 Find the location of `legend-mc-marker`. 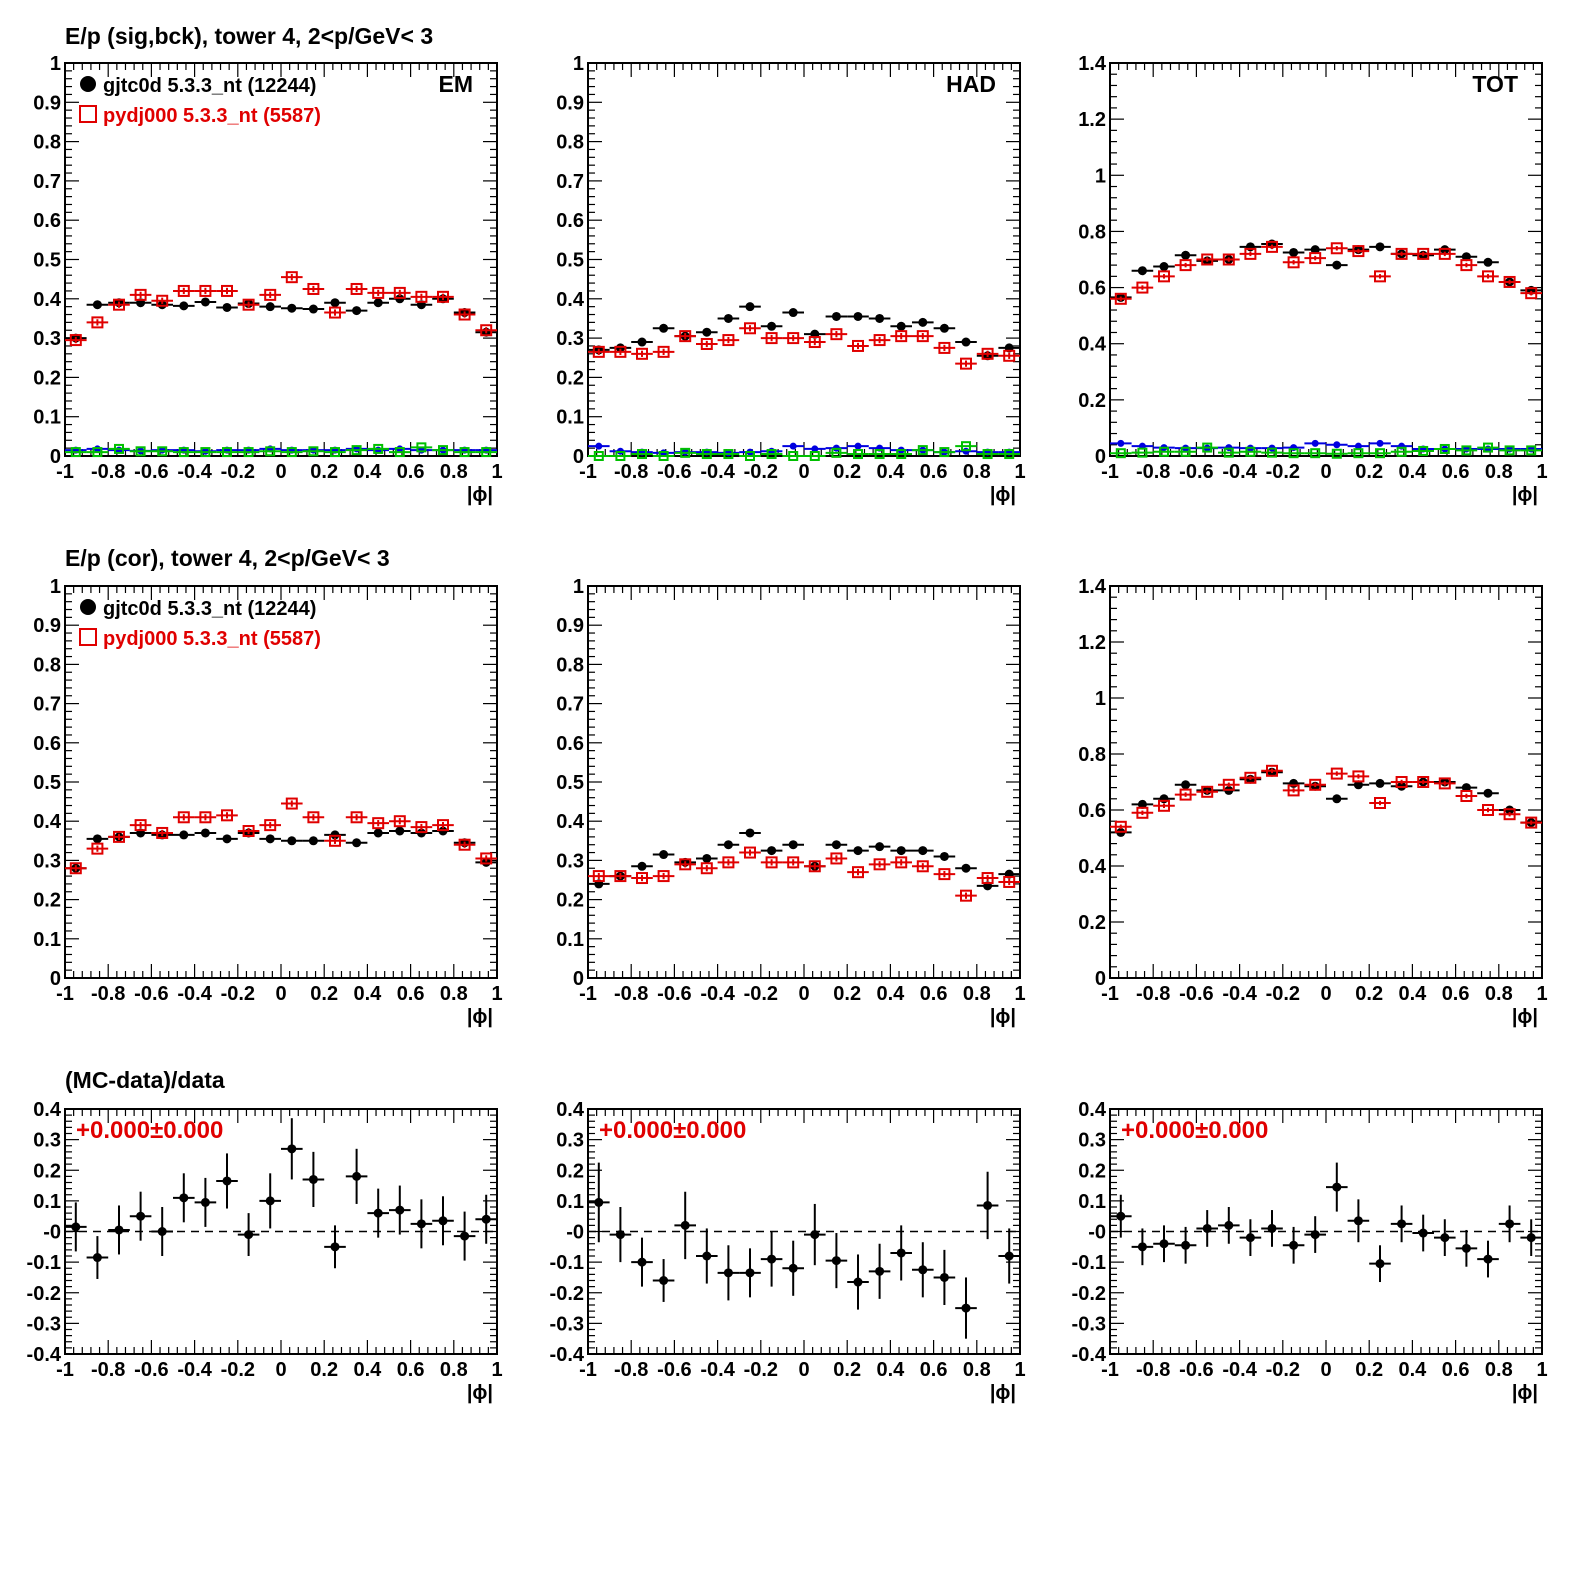

legend-mc-marker is located at coordinates (88, 637).